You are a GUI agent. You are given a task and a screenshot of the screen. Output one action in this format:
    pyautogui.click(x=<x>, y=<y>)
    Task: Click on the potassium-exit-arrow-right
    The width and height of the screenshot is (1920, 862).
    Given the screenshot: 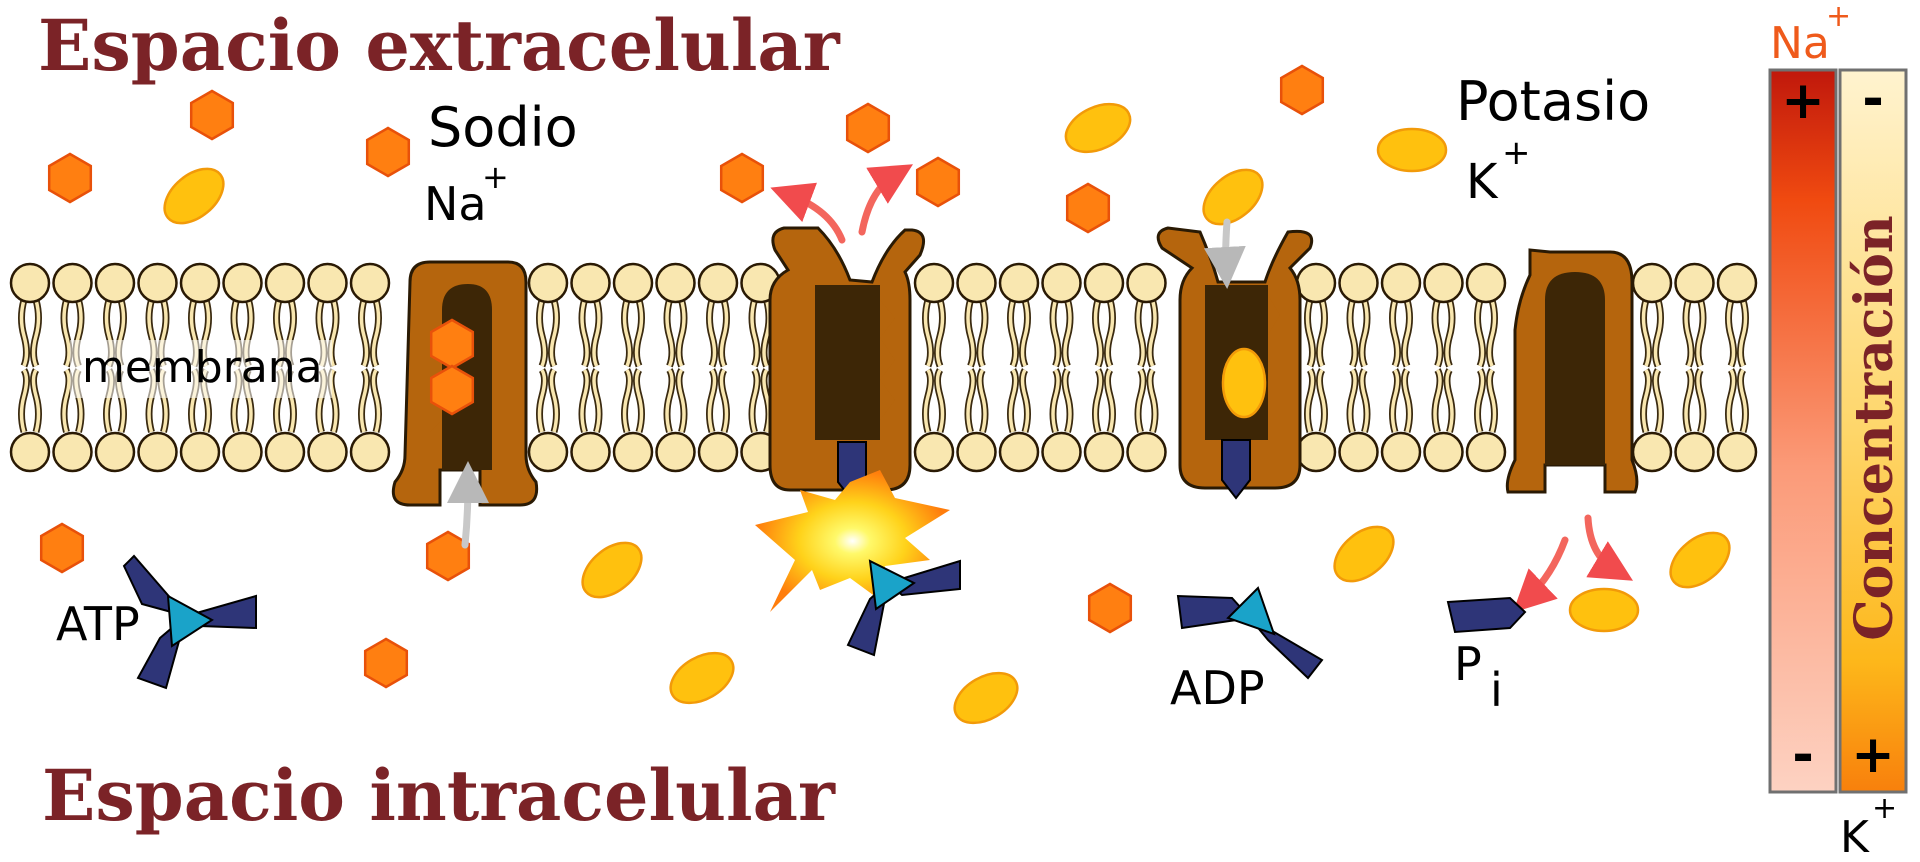 What is the action you would take?
    pyautogui.click(x=1609, y=547)
    